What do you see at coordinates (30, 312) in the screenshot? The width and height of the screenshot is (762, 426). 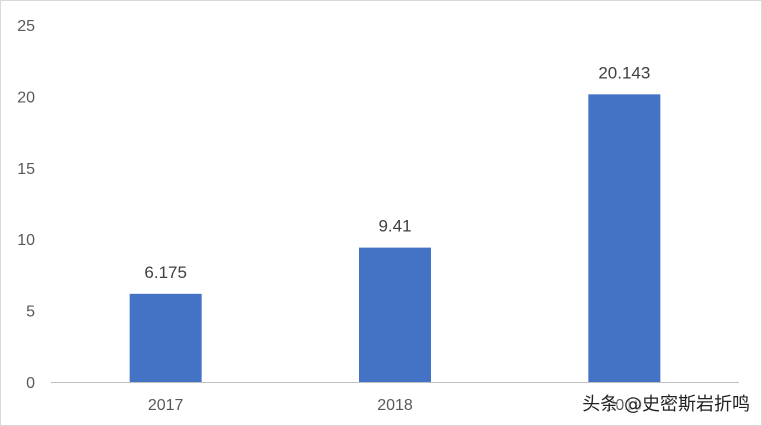 I see `y-tick-label: 5` at bounding box center [30, 312].